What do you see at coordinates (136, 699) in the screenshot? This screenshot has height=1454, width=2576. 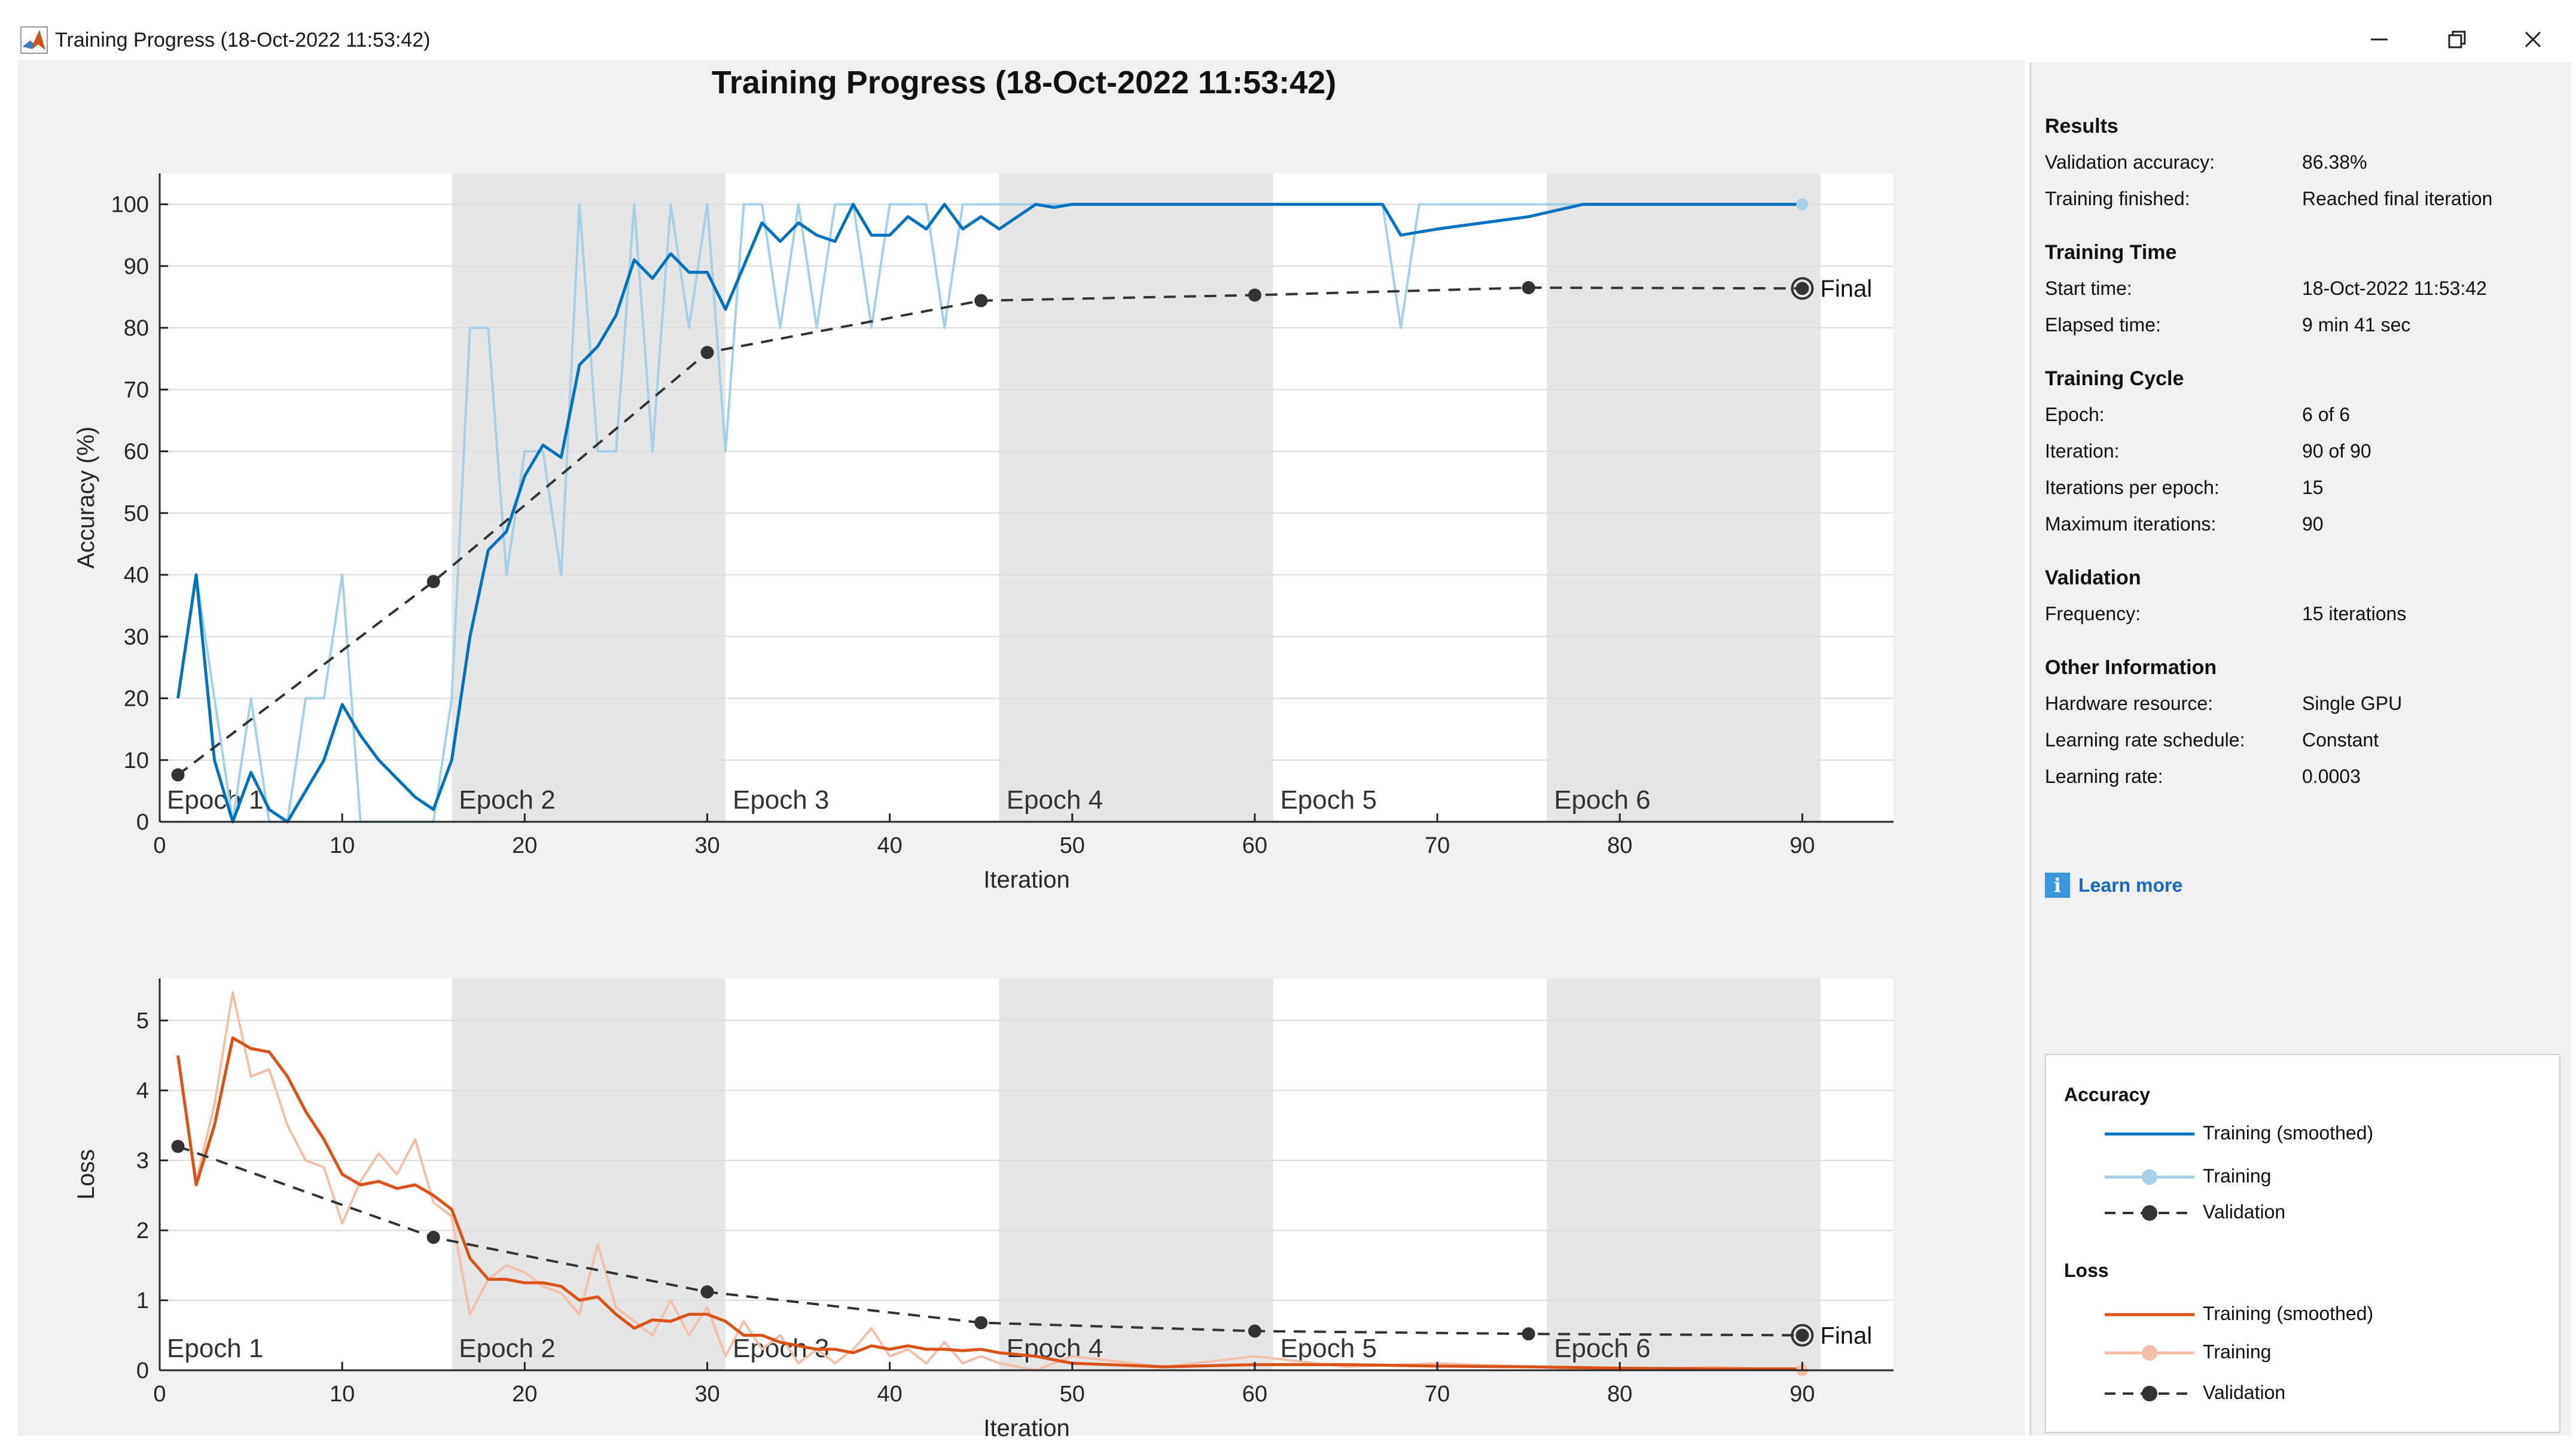 I see `accuracy-y-tick-label-20: 20` at bounding box center [136, 699].